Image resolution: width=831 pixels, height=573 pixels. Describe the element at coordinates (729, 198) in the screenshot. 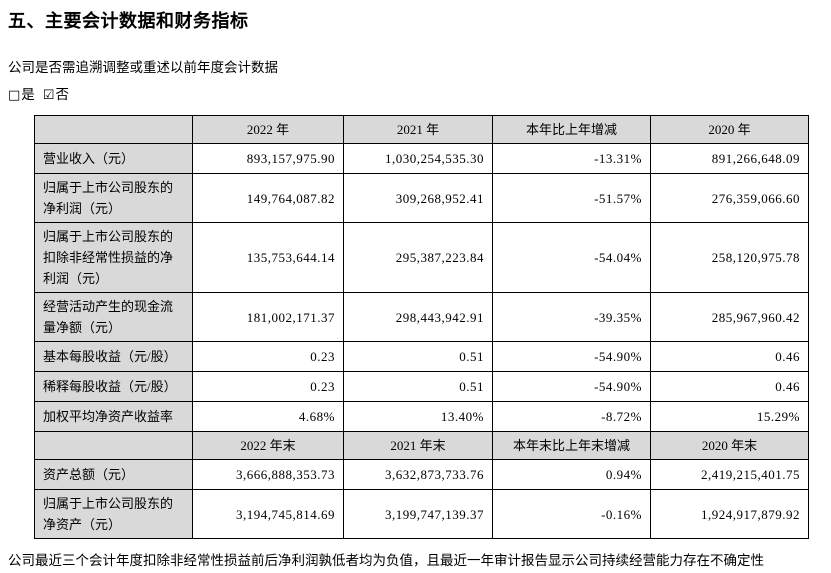

I see `indicator-value-cell: 276,359,066.60` at that location.